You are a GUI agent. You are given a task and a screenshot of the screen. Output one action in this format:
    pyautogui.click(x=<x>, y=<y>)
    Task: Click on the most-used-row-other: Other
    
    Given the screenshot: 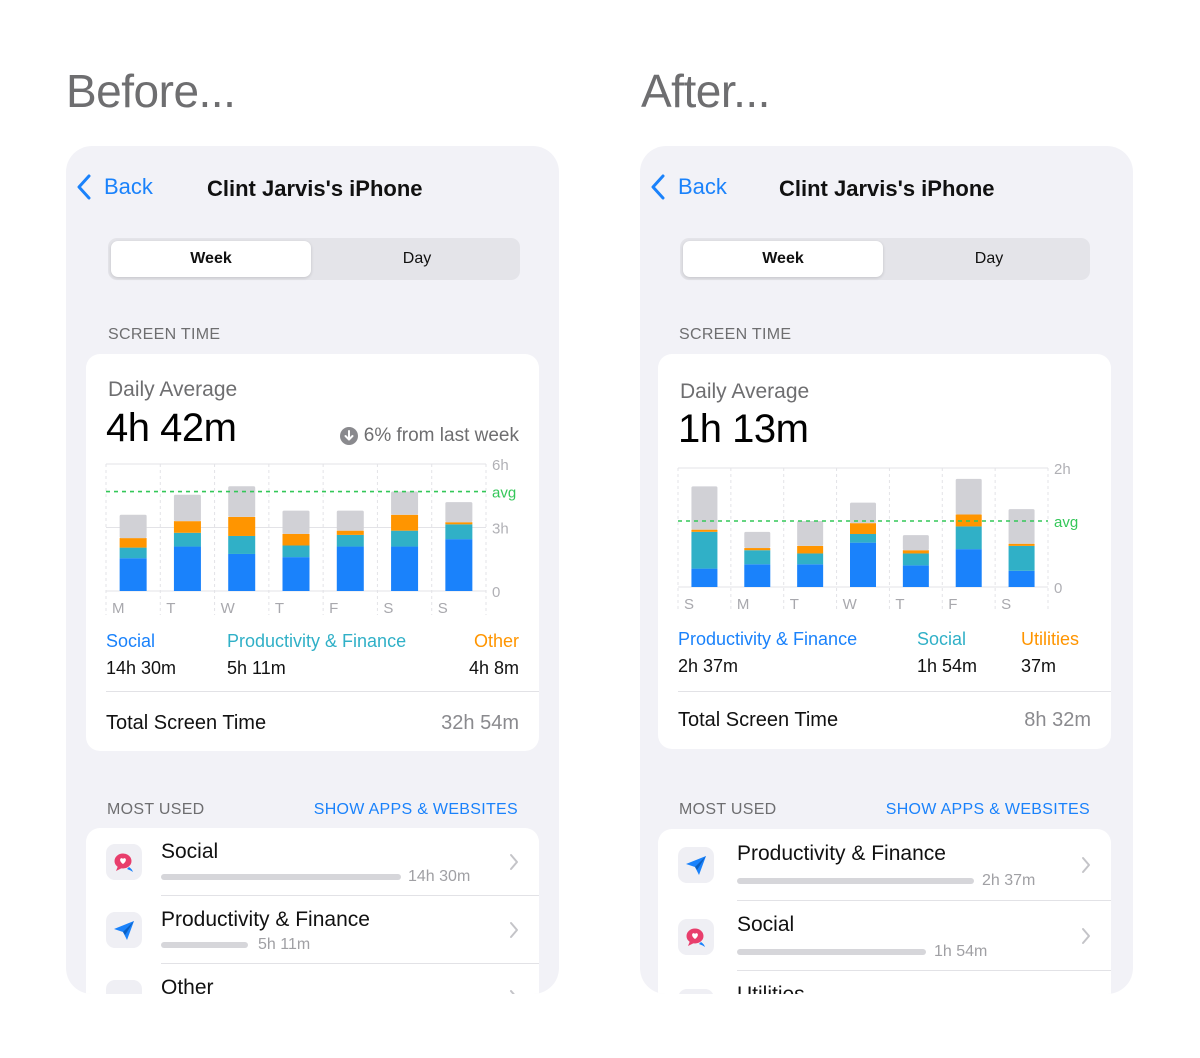 What is the action you would take?
    pyautogui.click(x=312, y=979)
    